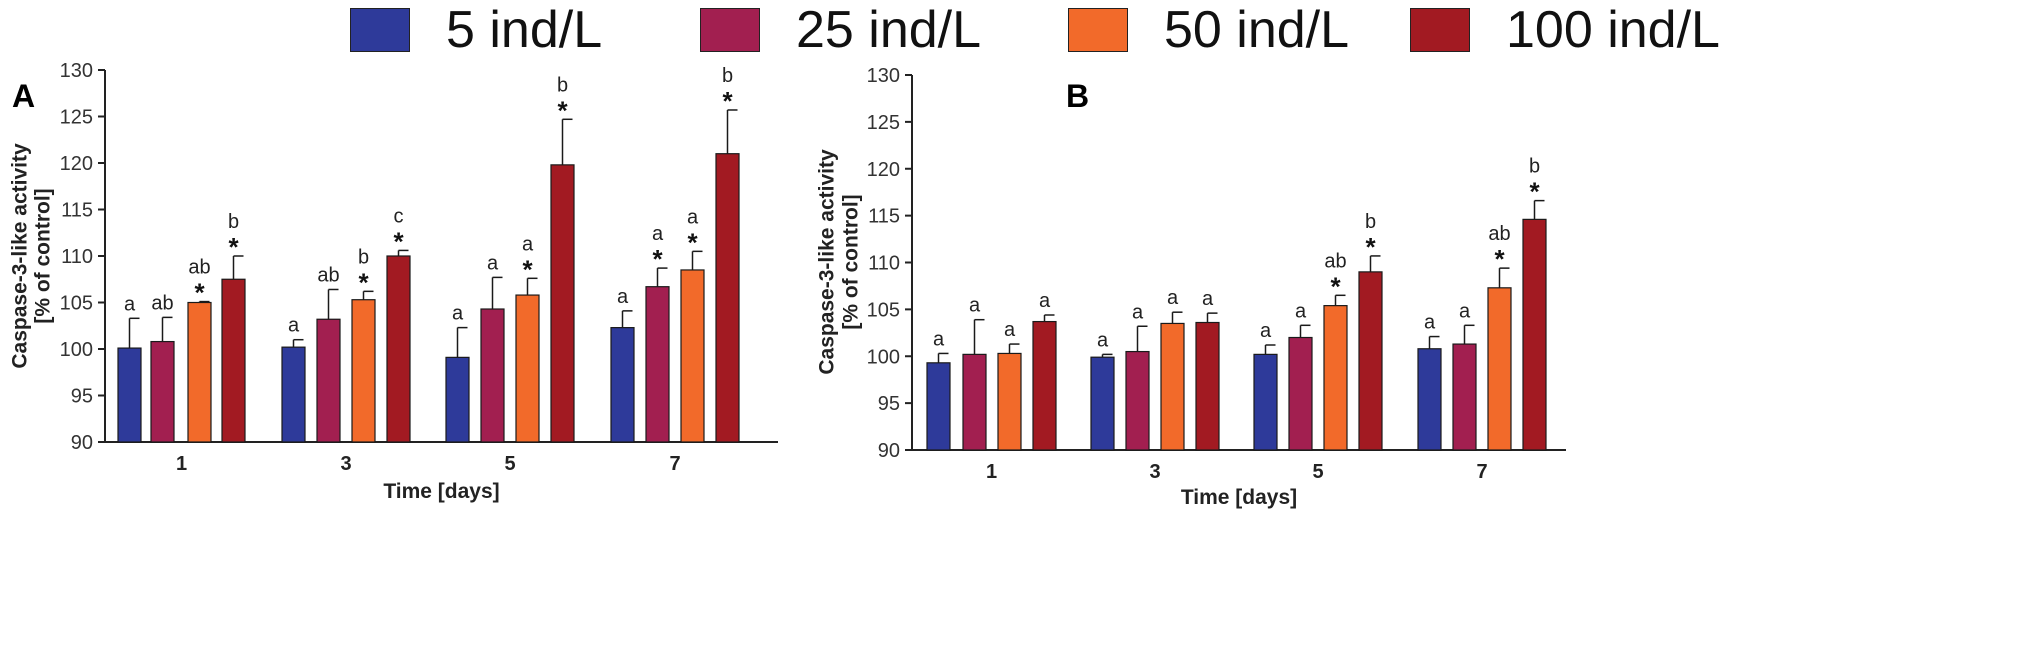 The width and height of the screenshot is (2037, 658). I want to click on panel-b-y-axis-title-line1: Caspase-3-like activity, so click(827, 262).